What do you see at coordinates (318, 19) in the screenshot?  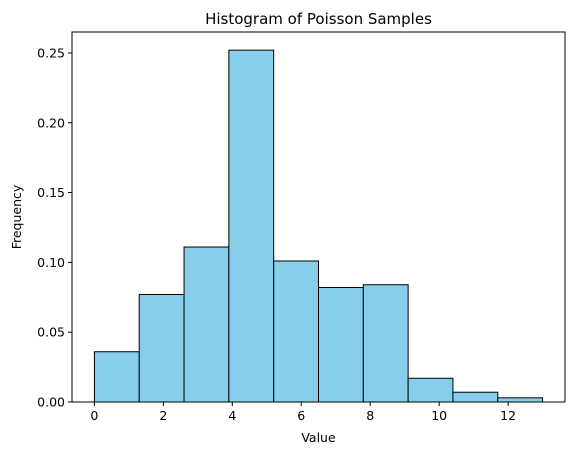 I see `chart-title: Histogram of Poisson Samples` at bounding box center [318, 19].